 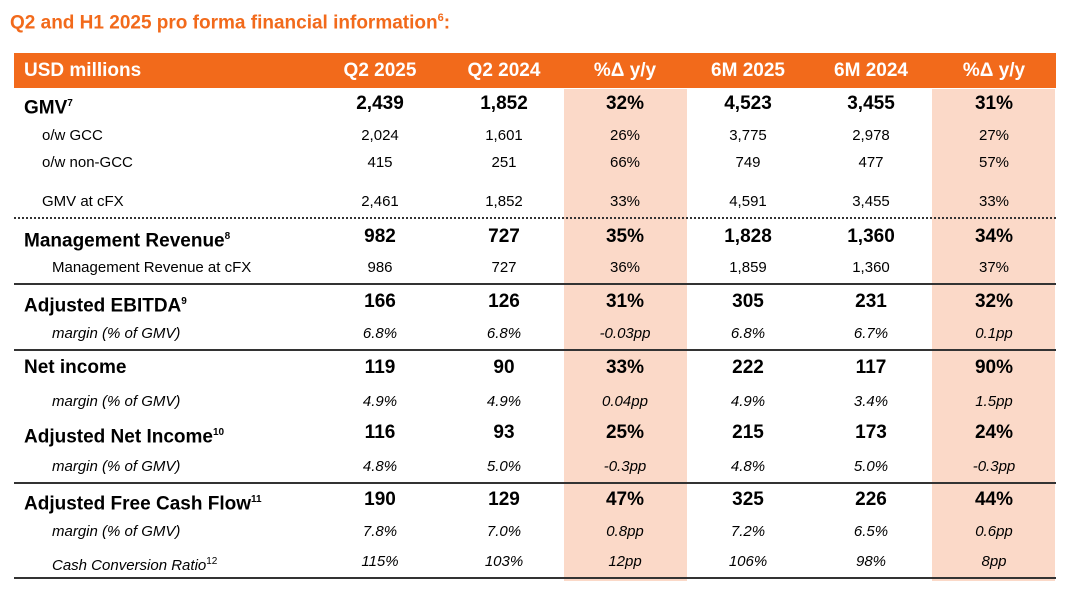 I want to click on cell-6m-2024: 6.7%, so click(x=871, y=333).